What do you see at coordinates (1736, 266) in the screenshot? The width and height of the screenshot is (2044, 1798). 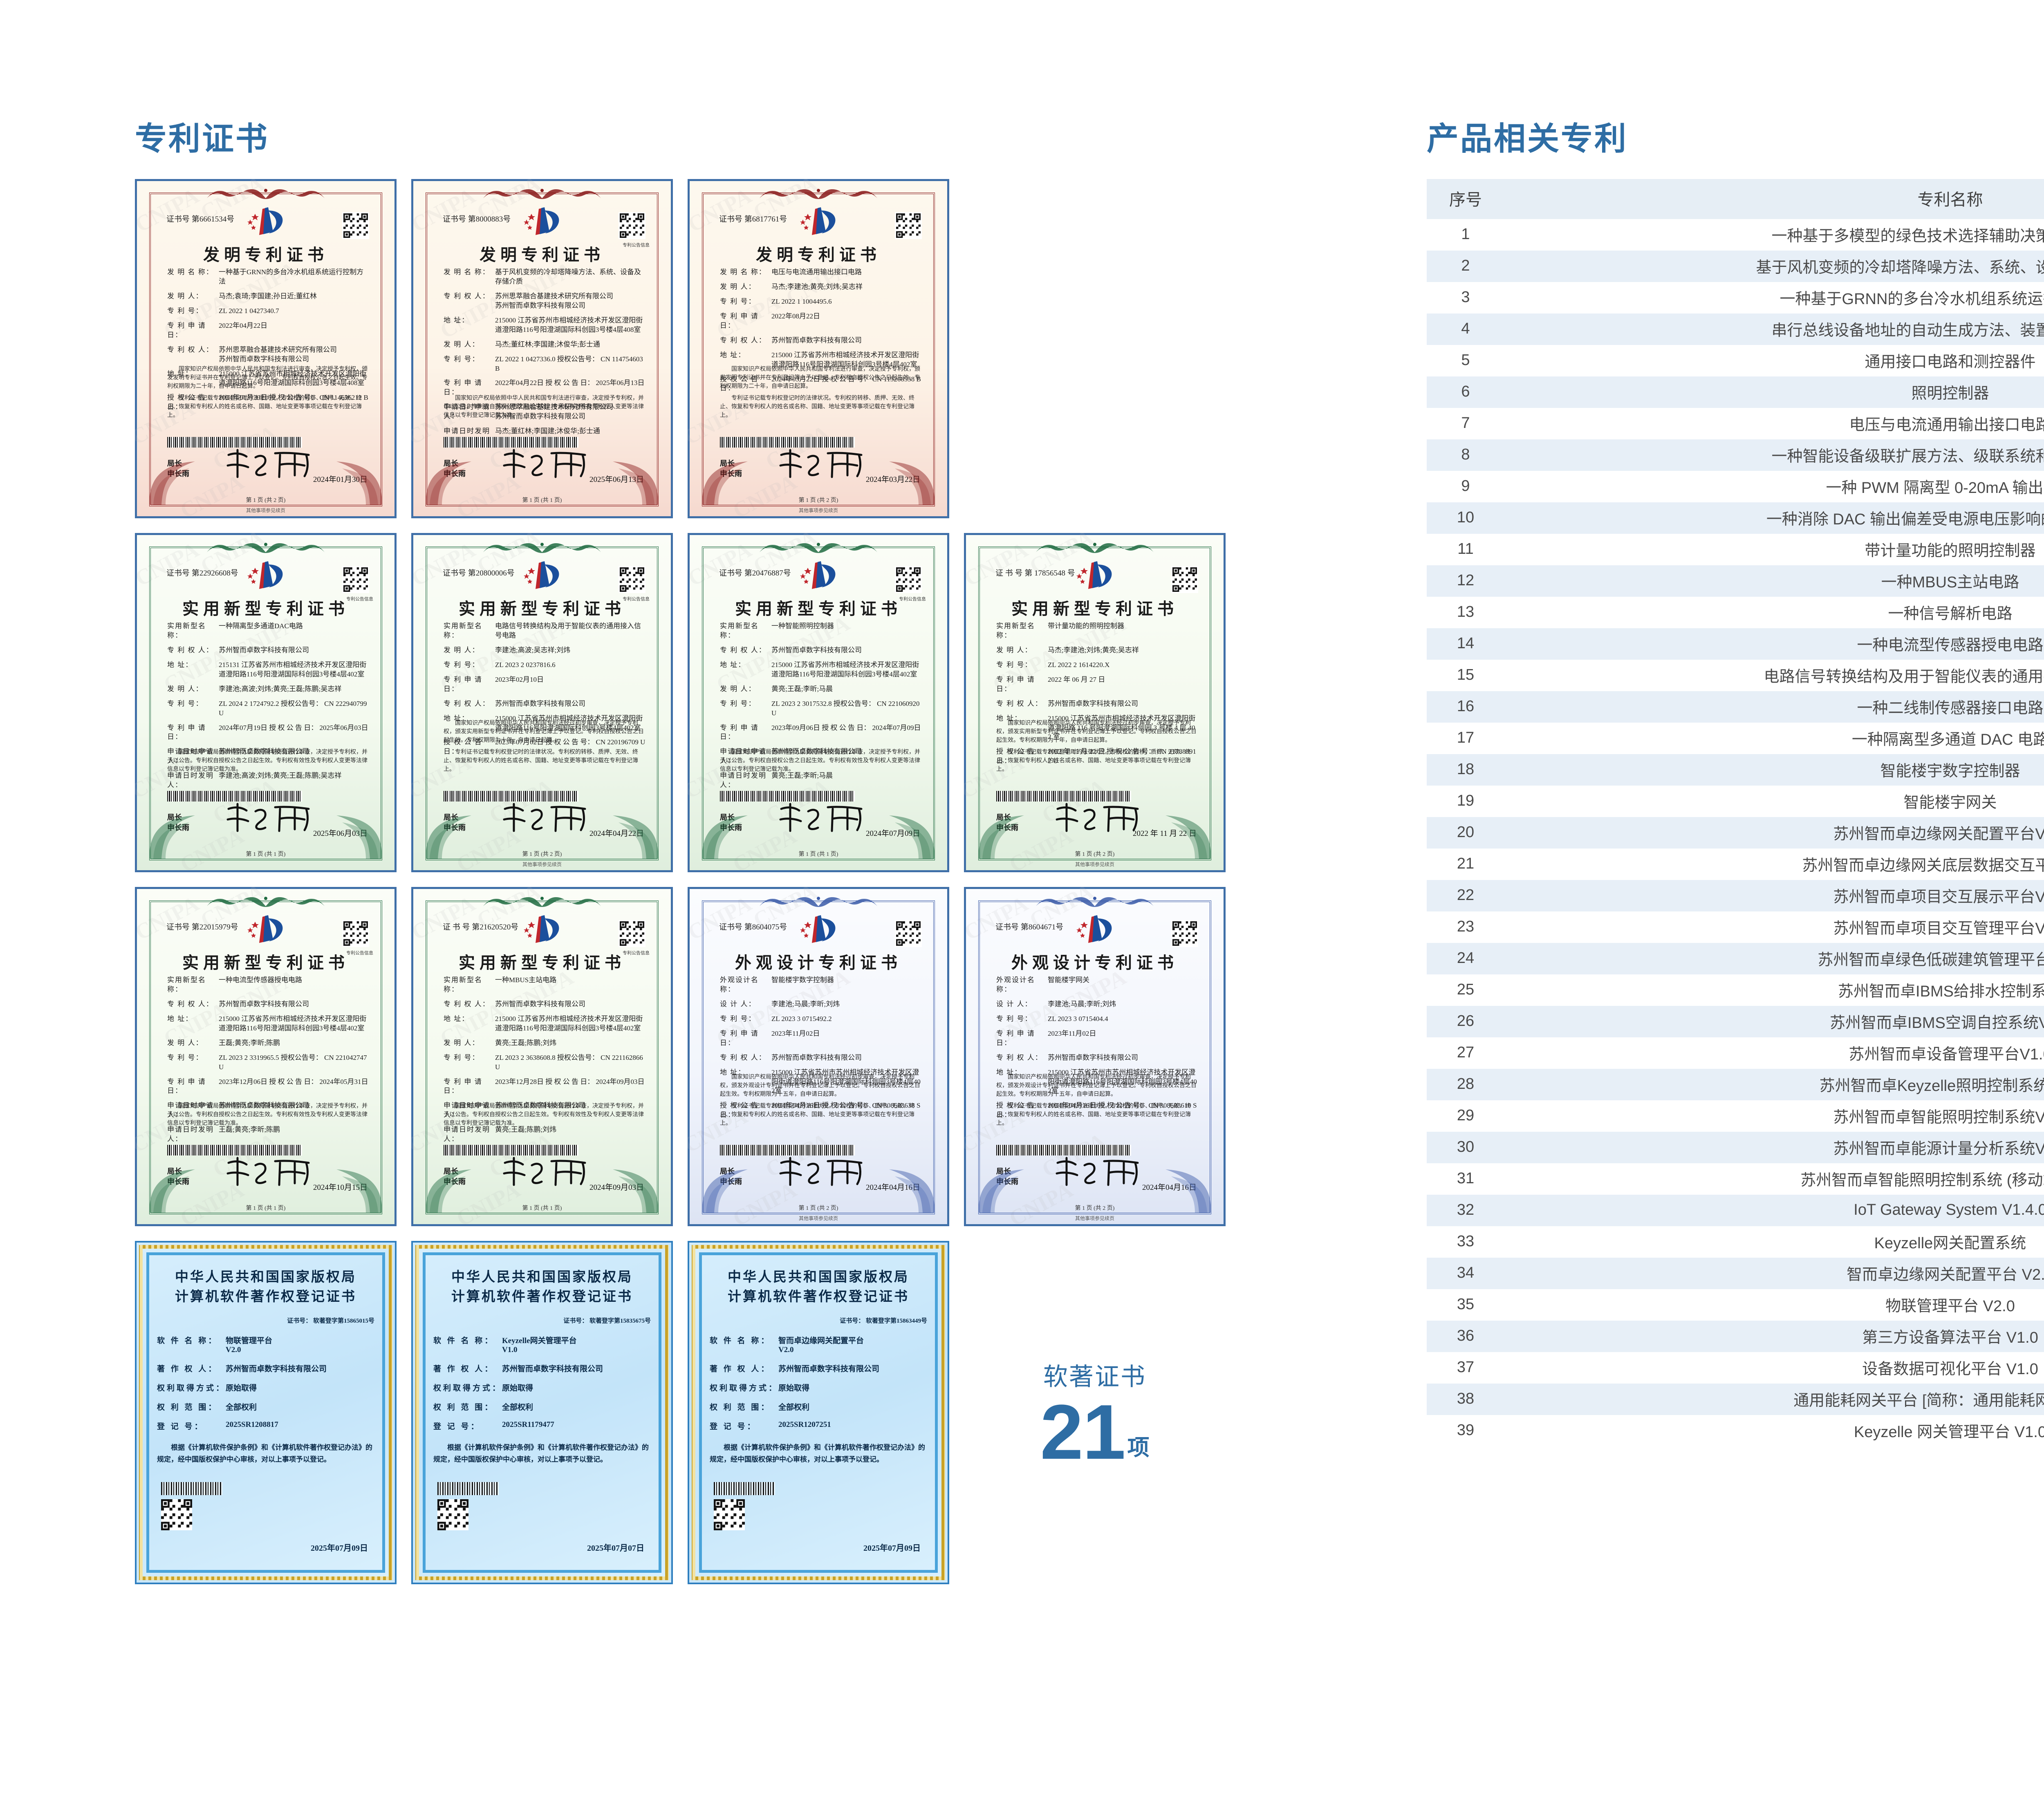 I see `table-row: 2 基于风机变频的冷却塔降噪方法、系统、设备及存储介质 发明` at bounding box center [1736, 266].